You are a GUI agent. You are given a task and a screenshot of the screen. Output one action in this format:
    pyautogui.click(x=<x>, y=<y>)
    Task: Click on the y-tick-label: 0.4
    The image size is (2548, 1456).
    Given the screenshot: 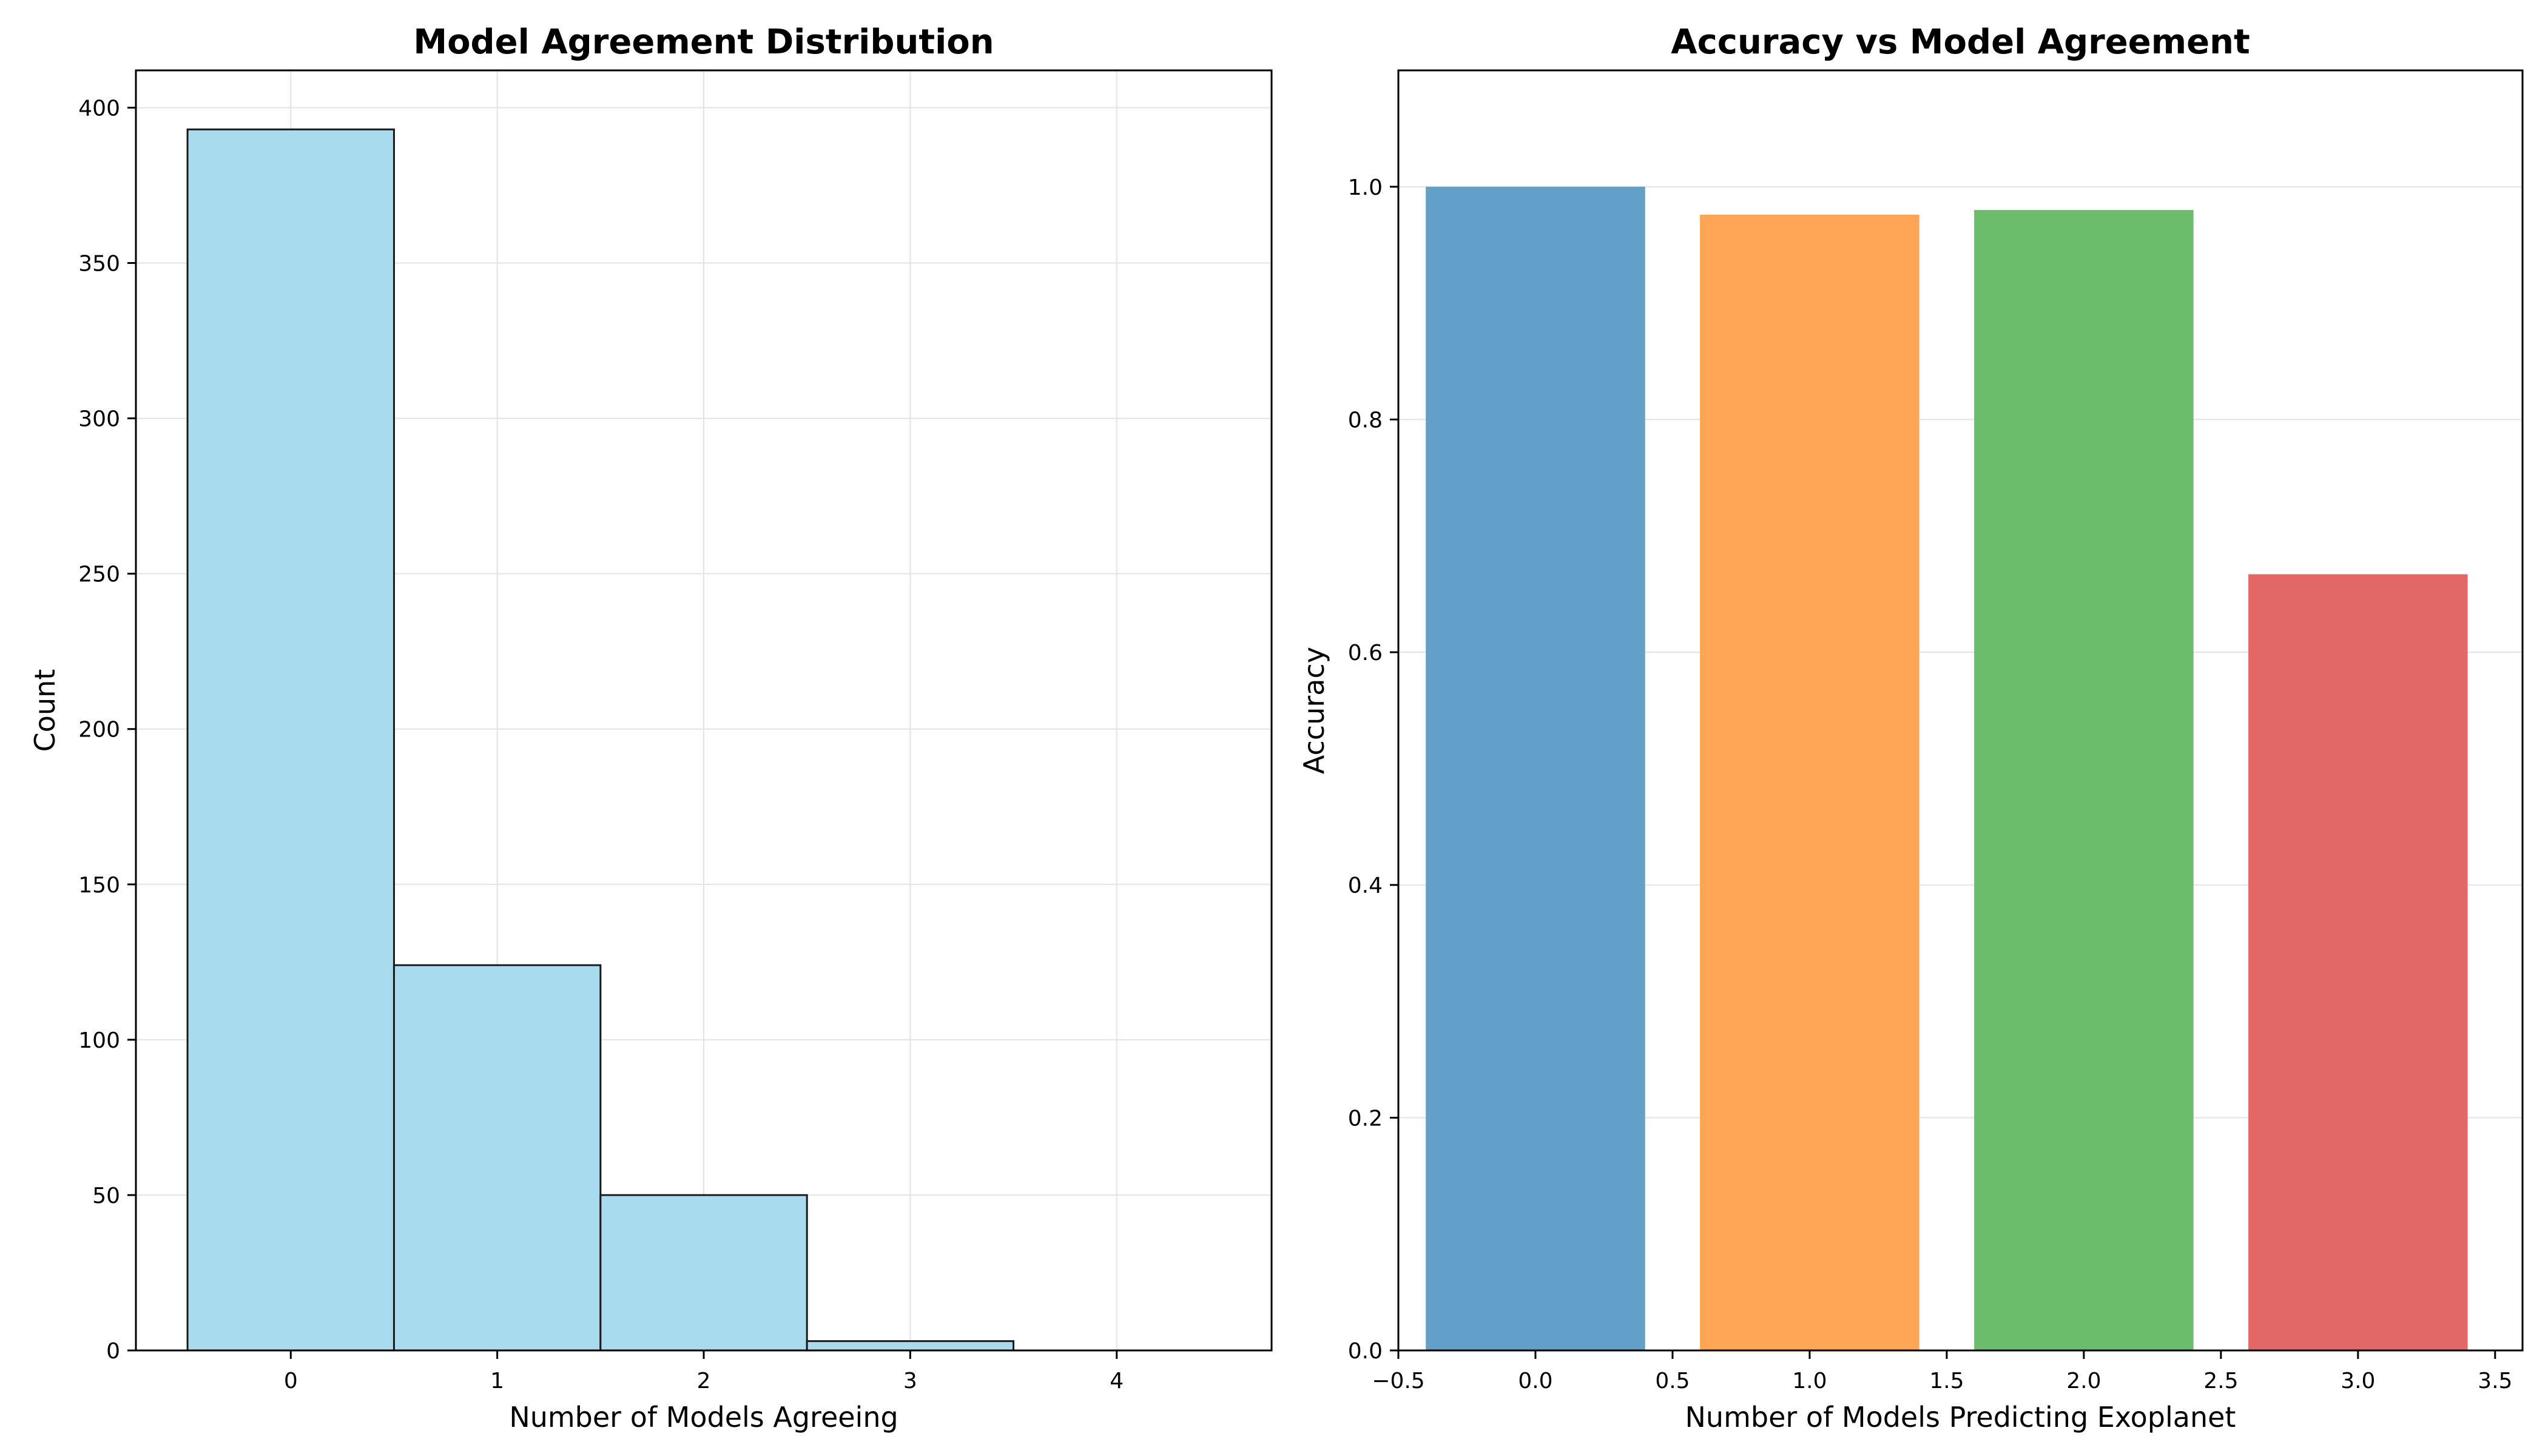 What is the action you would take?
    pyautogui.click(x=1365, y=886)
    